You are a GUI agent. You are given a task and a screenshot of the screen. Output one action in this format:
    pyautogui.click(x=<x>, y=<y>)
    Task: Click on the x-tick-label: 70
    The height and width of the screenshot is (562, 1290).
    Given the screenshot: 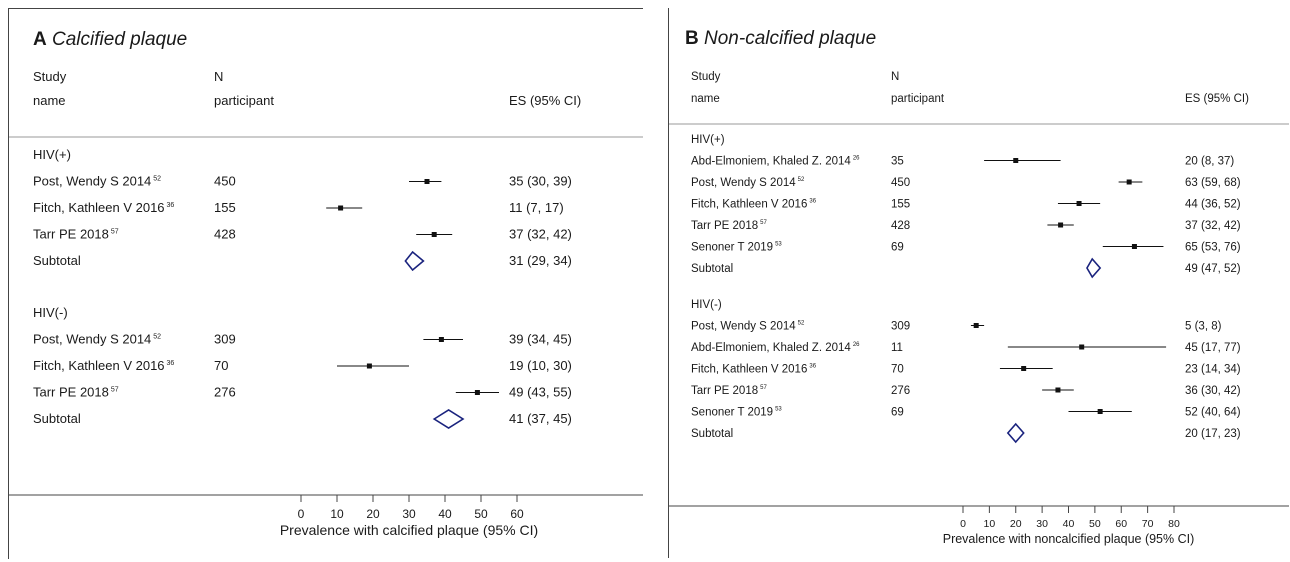 What is the action you would take?
    pyautogui.click(x=1148, y=524)
    